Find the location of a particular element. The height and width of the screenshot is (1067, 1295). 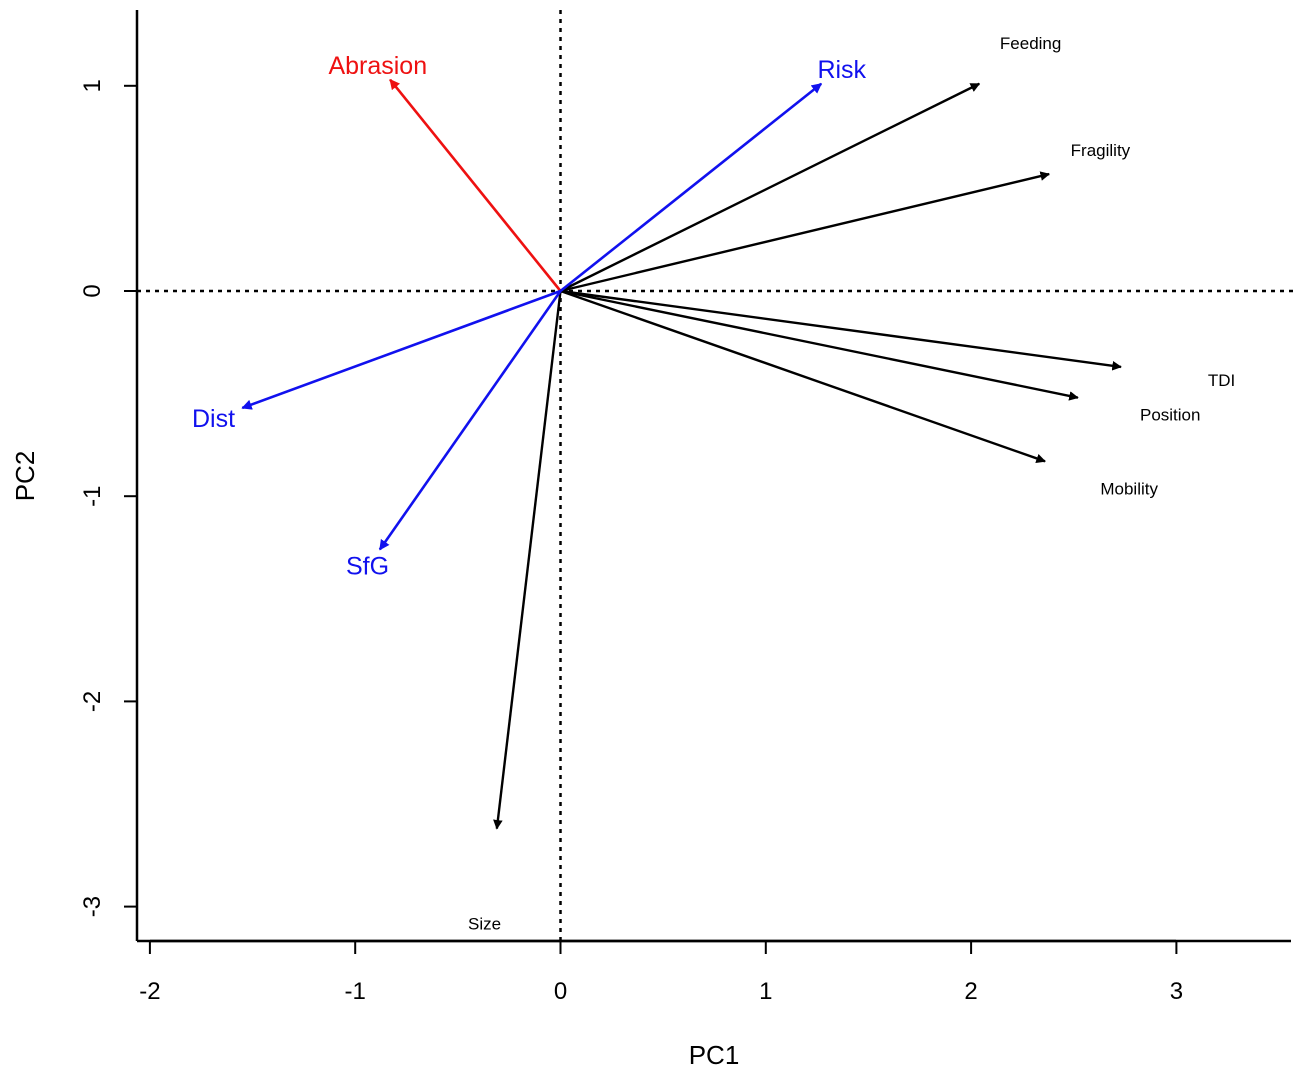

vector-label-abrasion: Abrasion is located at coordinates (377, 66).